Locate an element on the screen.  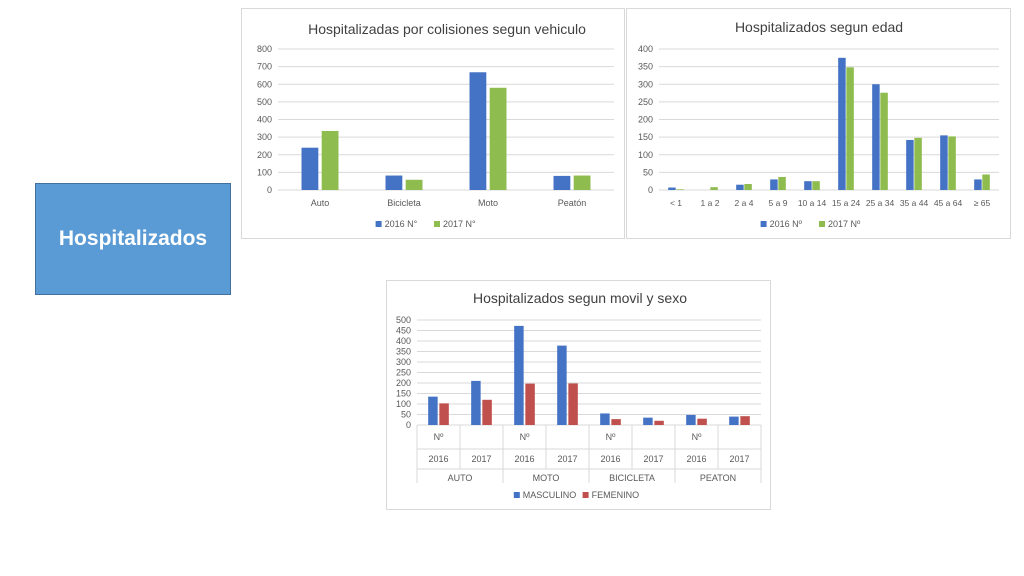
x-tick-label: 10 a 14 is located at coordinates (812, 203).